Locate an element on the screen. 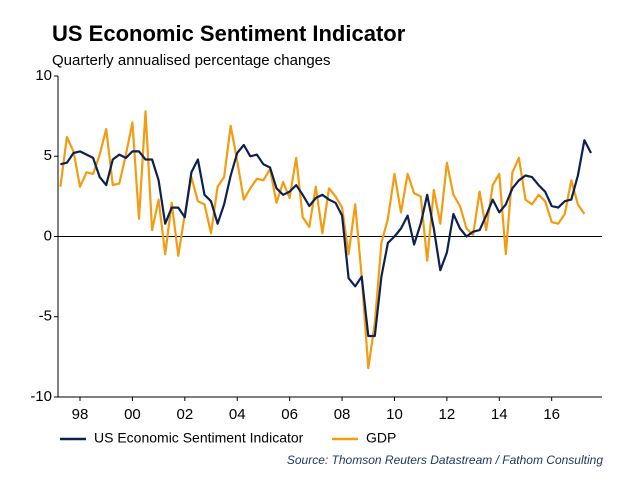 The image size is (624, 494). x-tick-label: 00 is located at coordinates (132, 414).